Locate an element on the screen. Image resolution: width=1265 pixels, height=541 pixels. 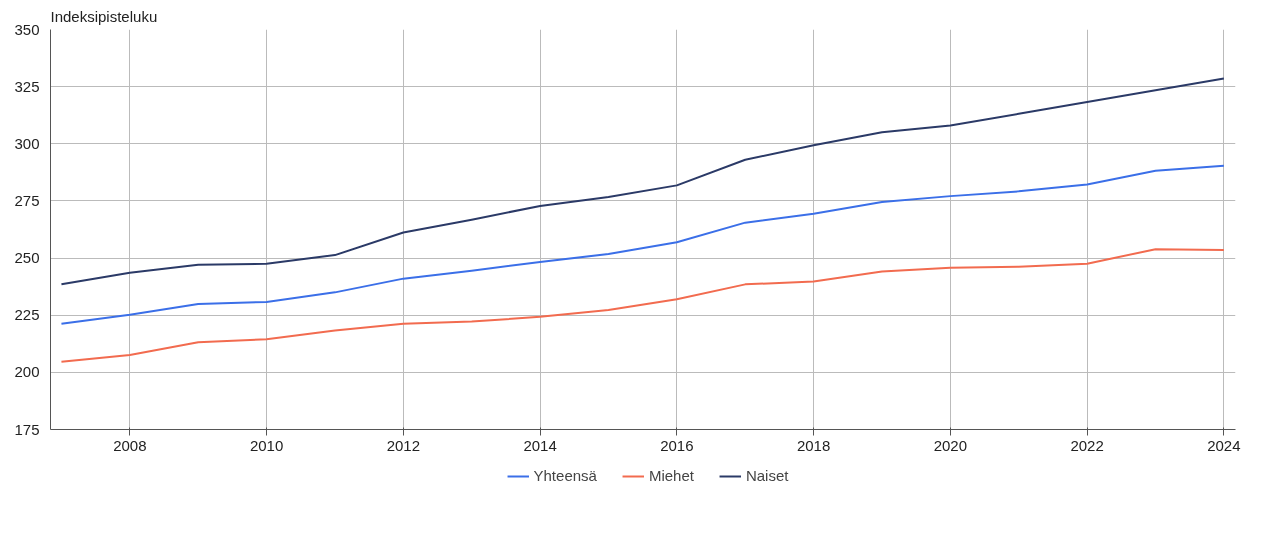
x-tick-label: 2008 is located at coordinates (130, 445).